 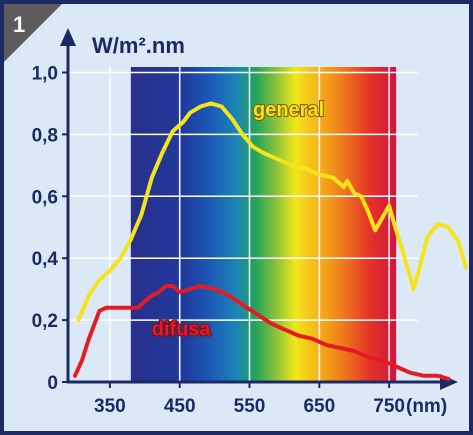 I want to click on series-label-general: general, so click(x=288, y=110).